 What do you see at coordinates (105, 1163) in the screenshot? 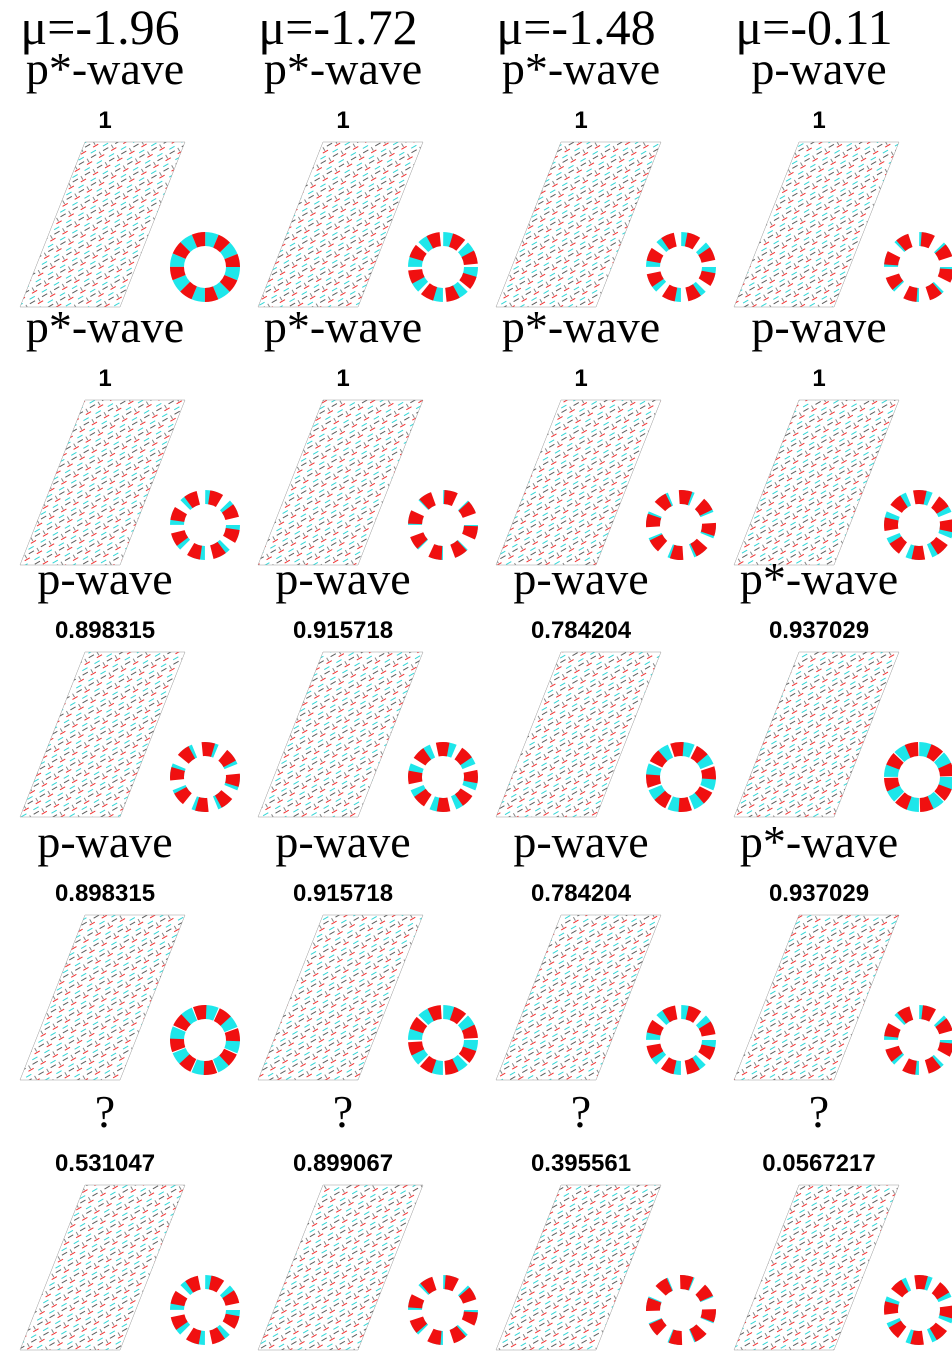
I see `overlap-value: 0.531047` at bounding box center [105, 1163].